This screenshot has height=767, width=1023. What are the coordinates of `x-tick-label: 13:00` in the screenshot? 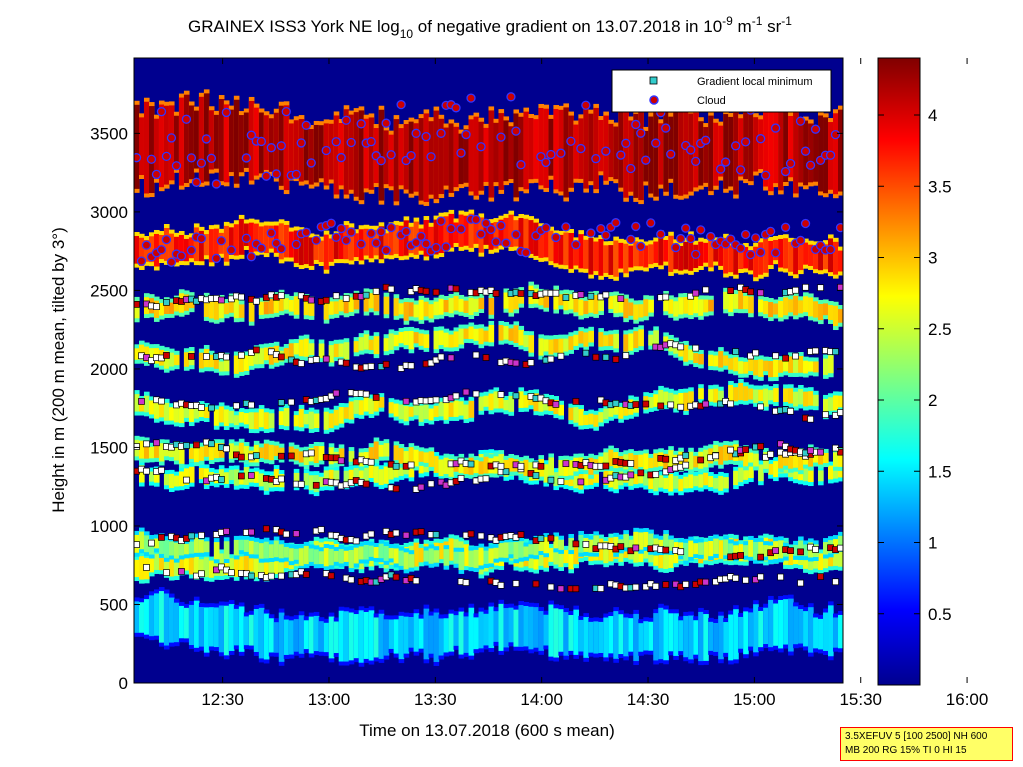 It's located at (329, 699).